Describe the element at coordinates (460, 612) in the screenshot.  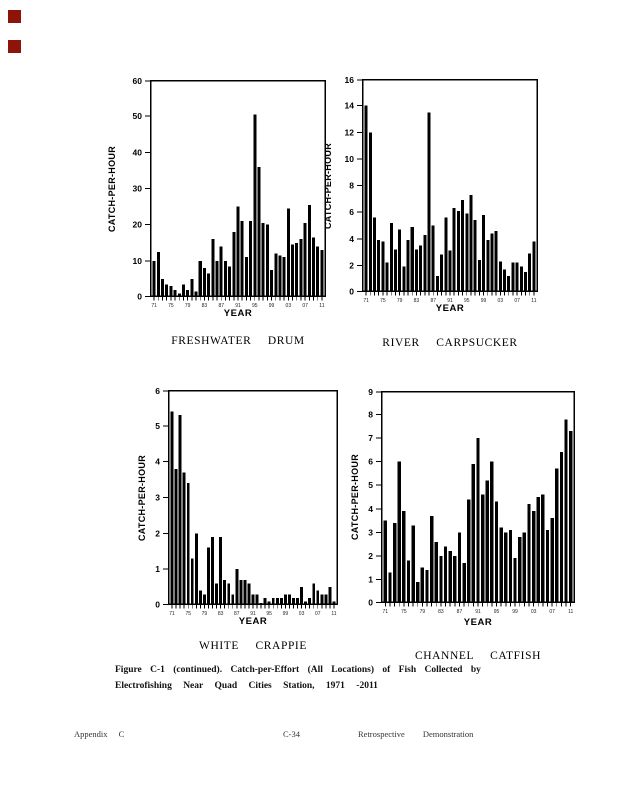
I see `x-tick-label: 87` at that location.